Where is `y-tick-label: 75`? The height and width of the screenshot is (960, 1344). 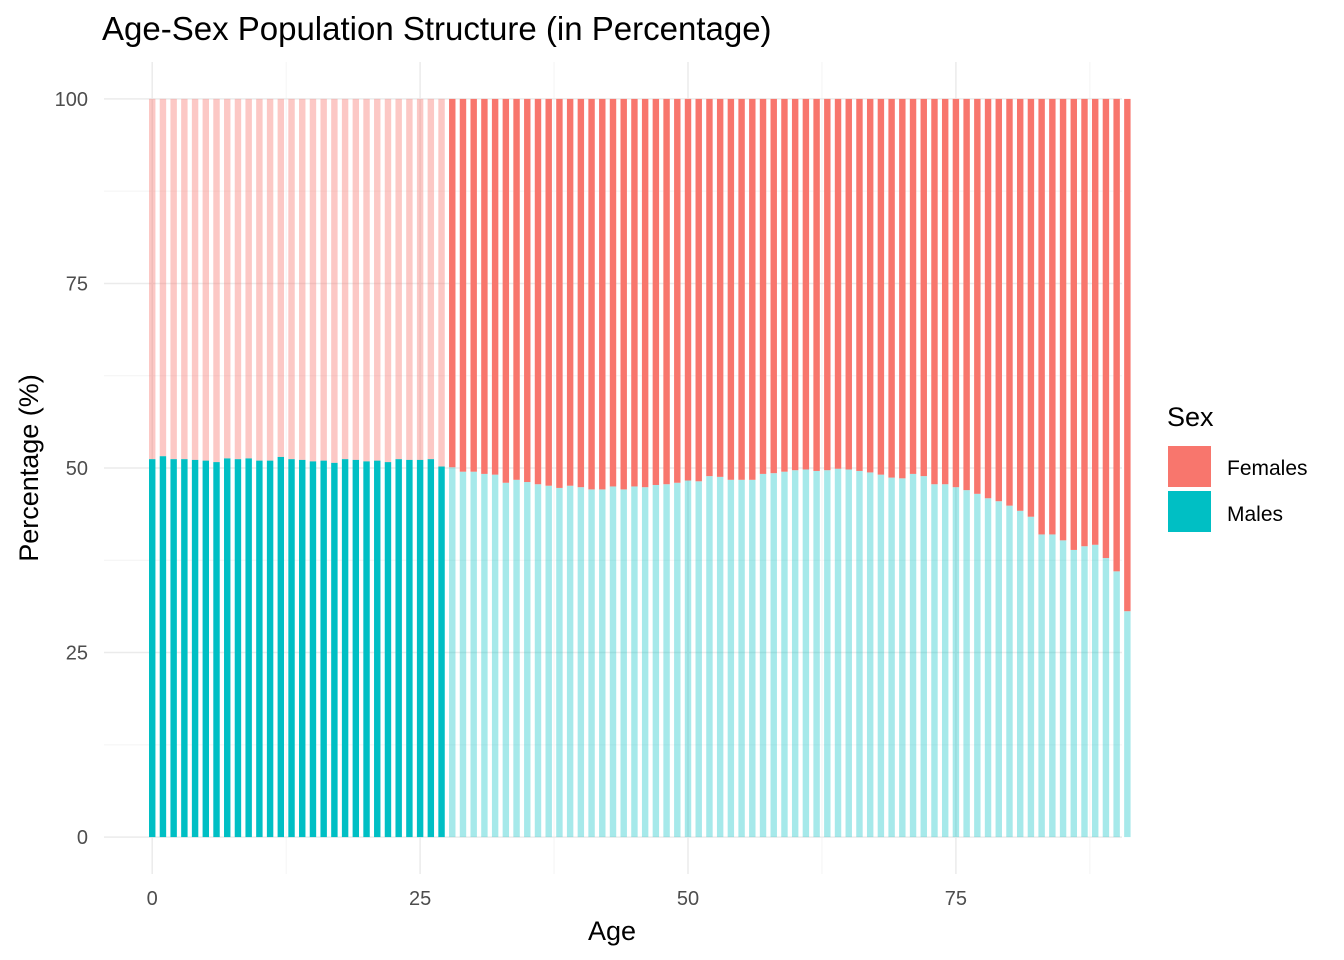 y-tick-label: 75 is located at coordinates (77, 284).